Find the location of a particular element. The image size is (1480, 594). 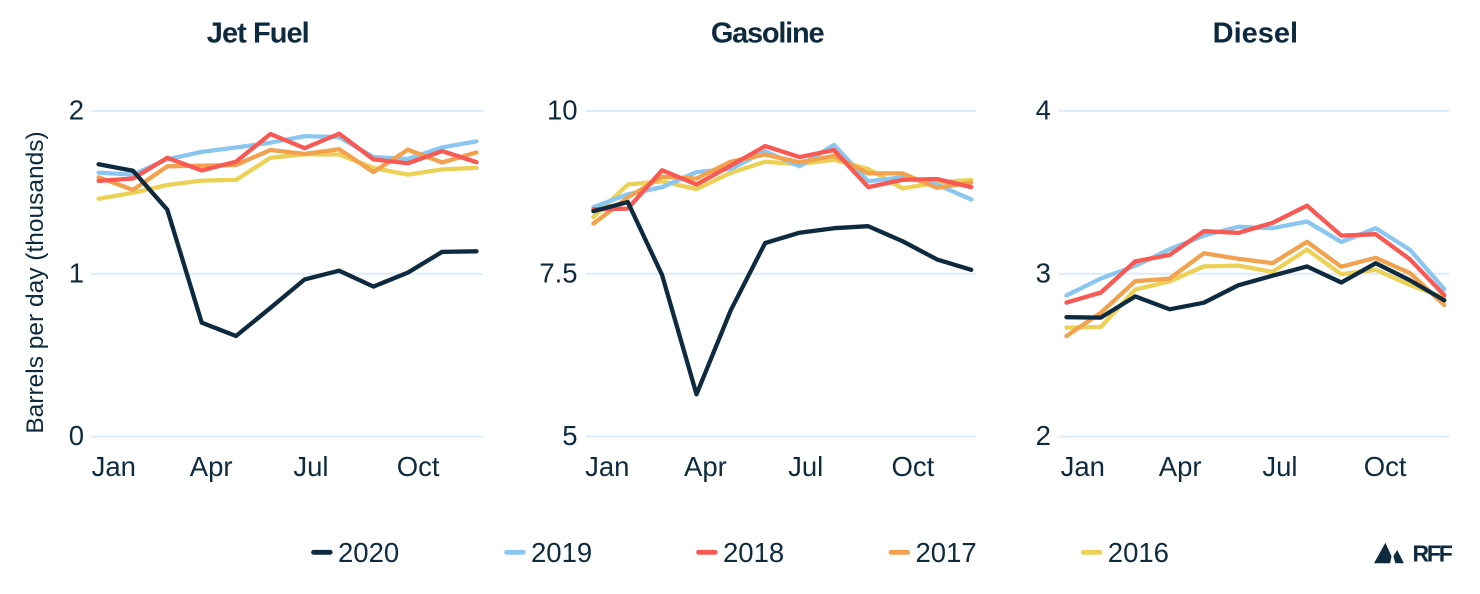

svg-text: 2018 is located at coordinates (753, 552).